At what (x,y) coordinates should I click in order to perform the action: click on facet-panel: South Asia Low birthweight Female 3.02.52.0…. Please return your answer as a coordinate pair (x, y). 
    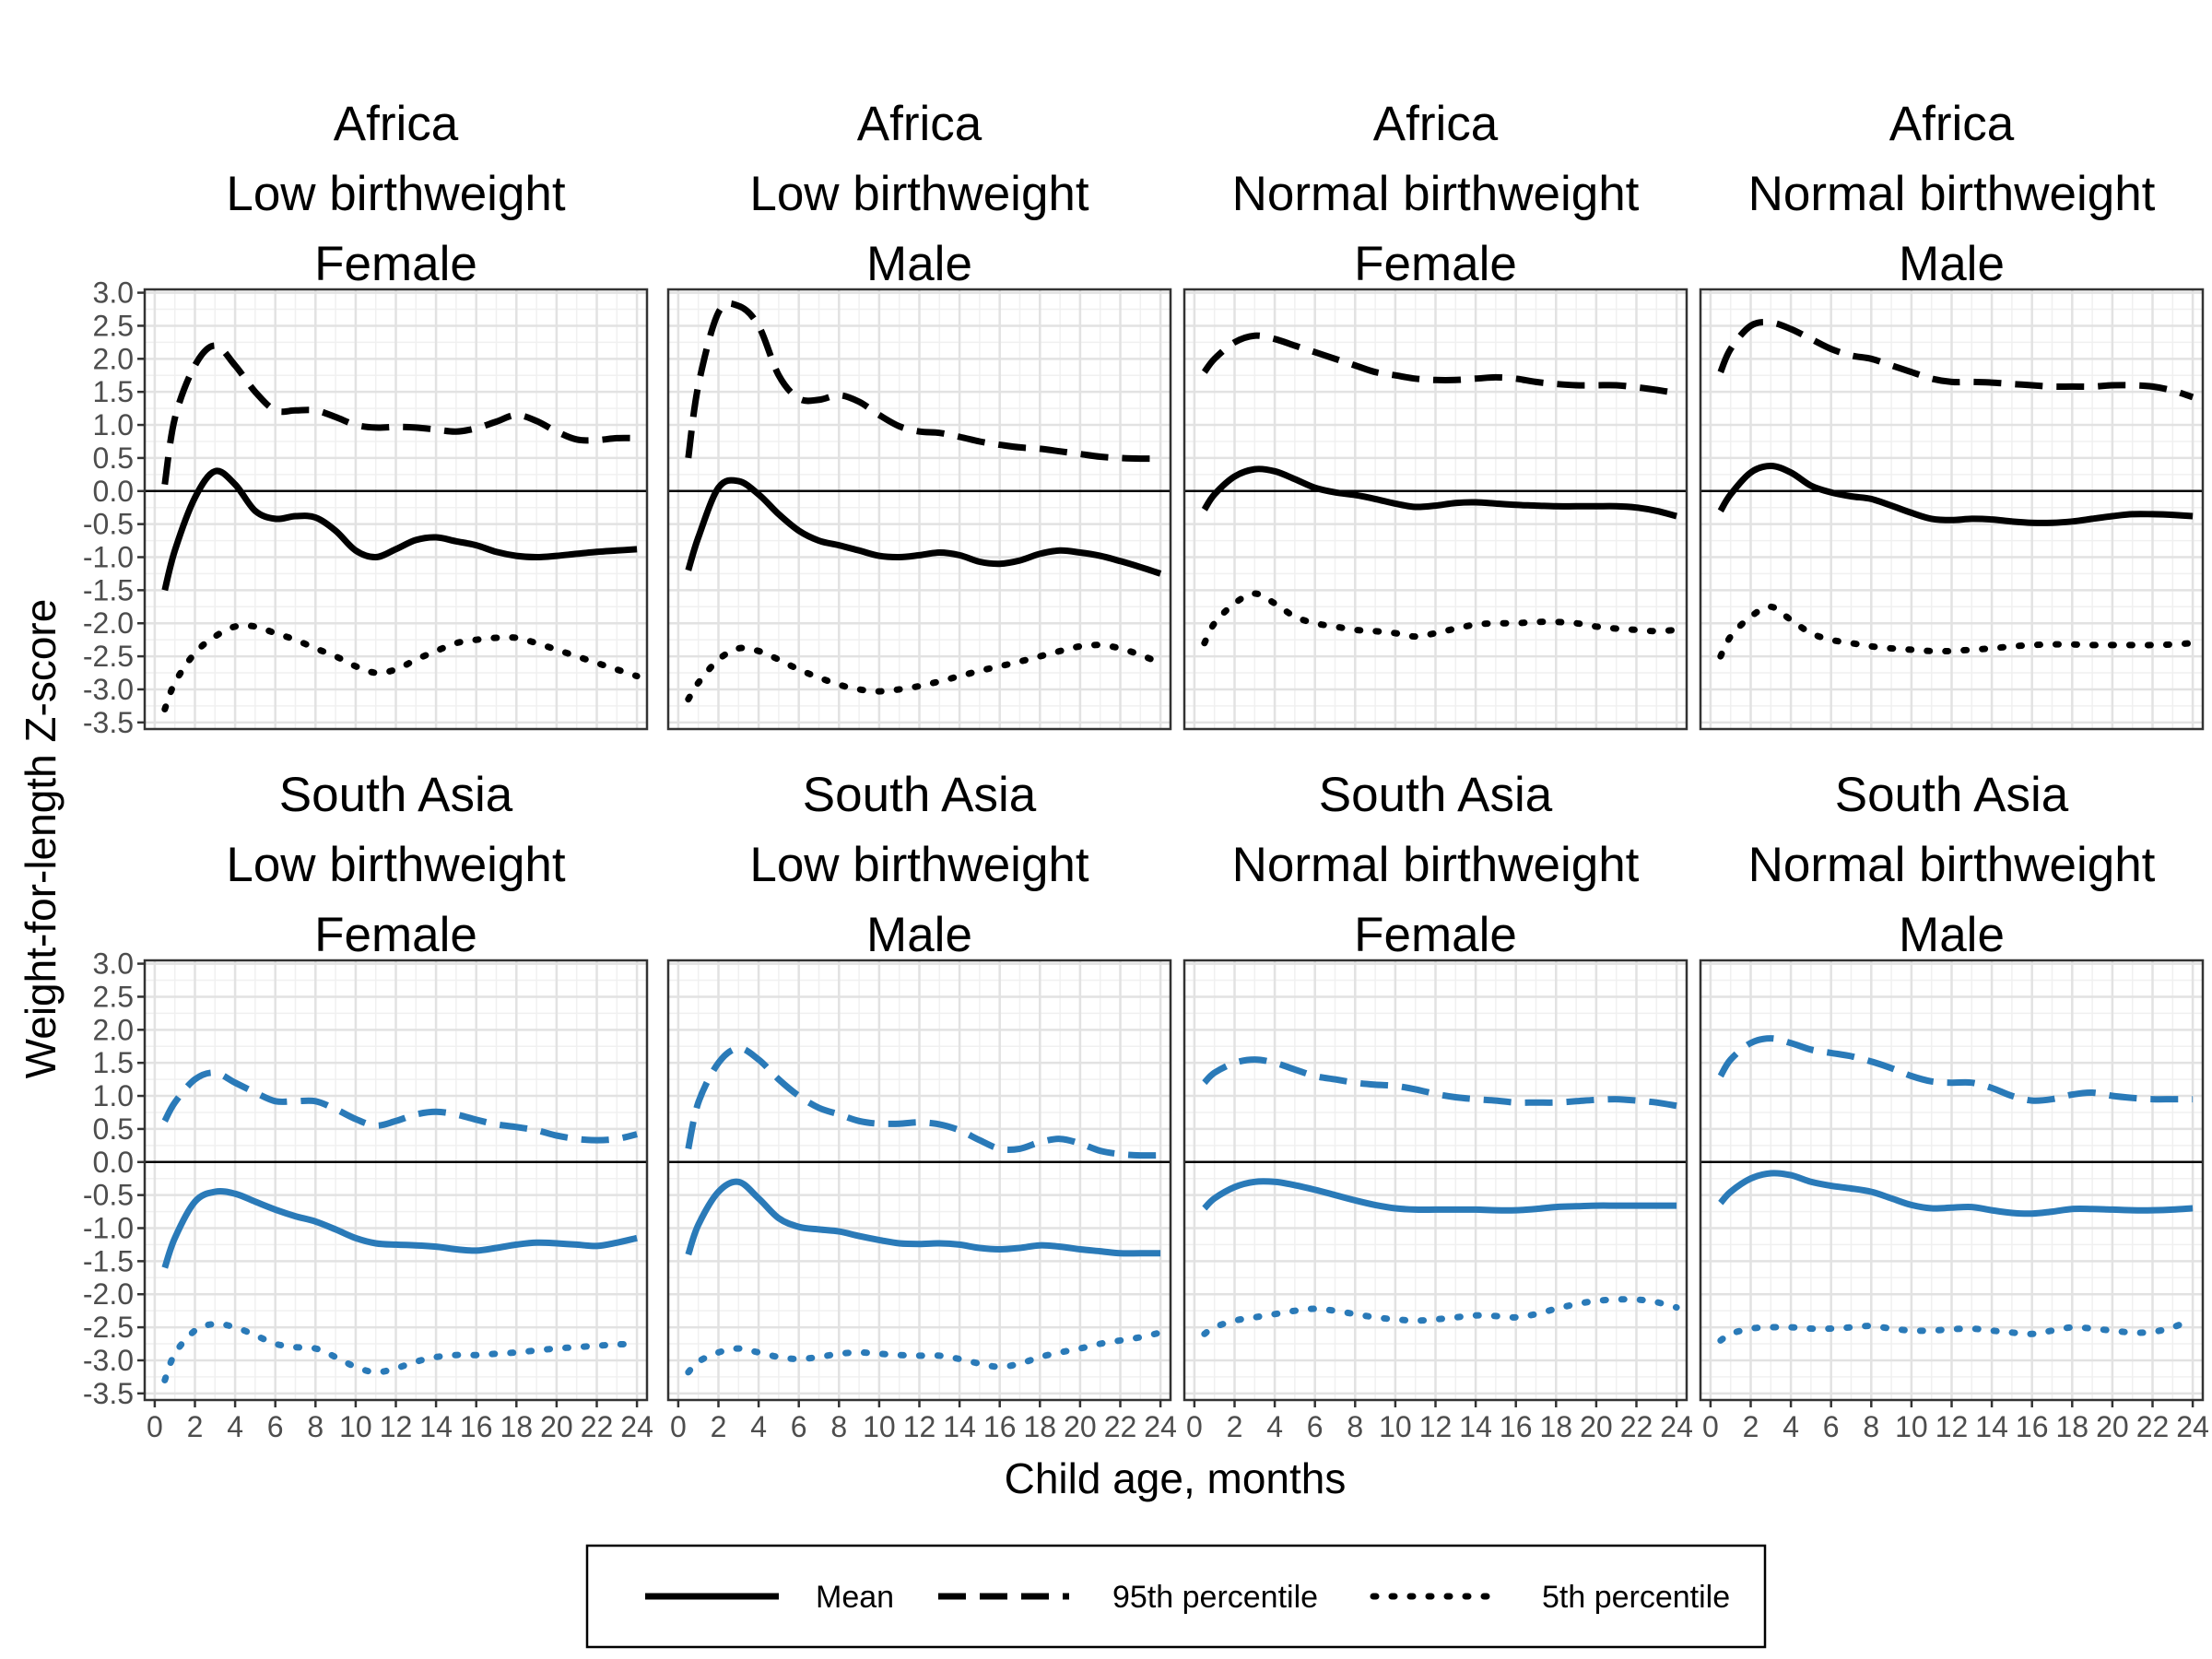
    Looking at the image, I should click on (368, 1105).